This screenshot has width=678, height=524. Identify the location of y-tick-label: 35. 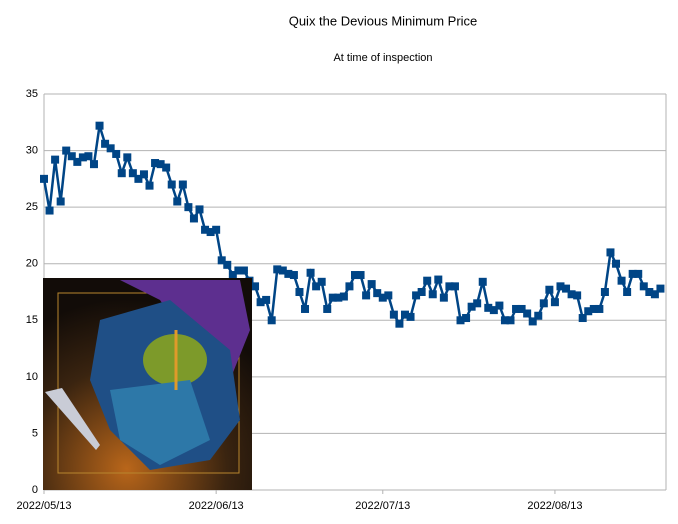
(32, 94).